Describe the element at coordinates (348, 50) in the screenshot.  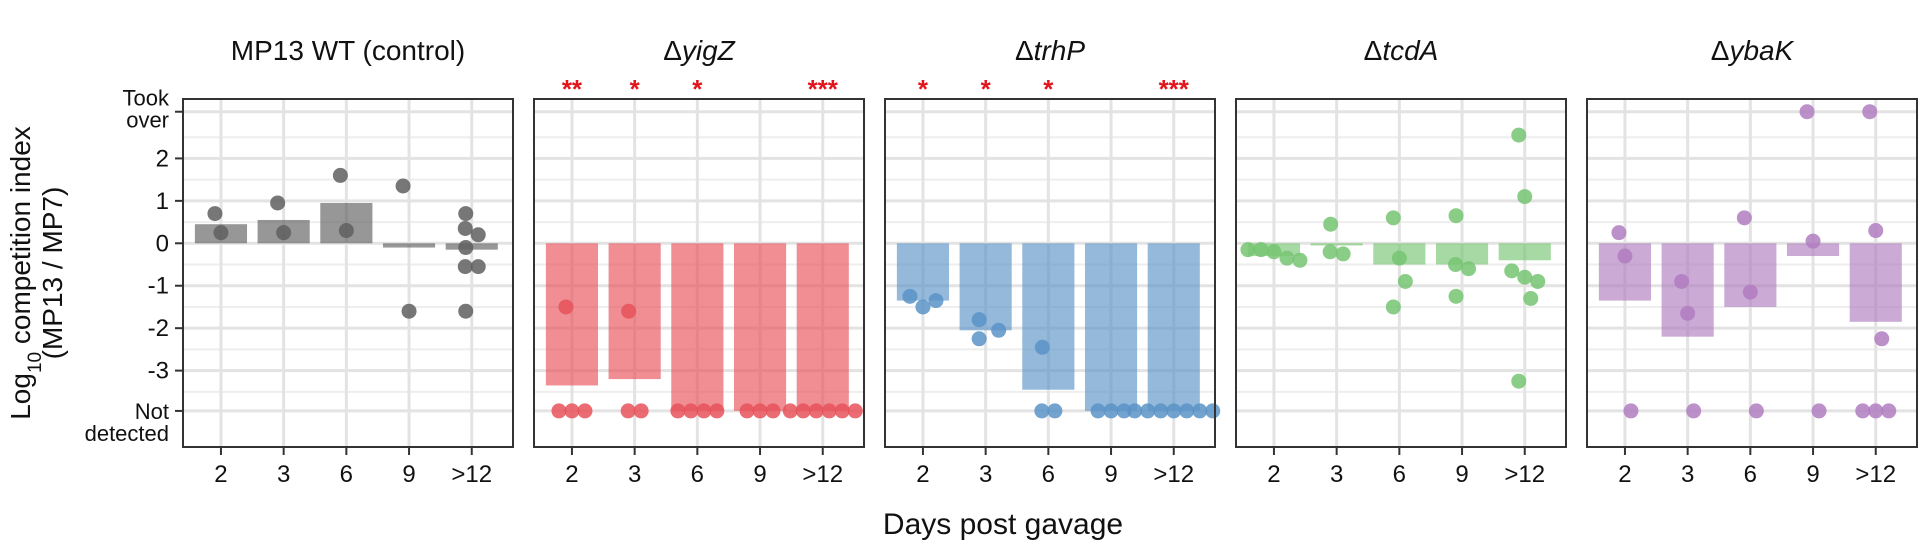
I see `panel-title-part: MP13 WT (control)` at that location.